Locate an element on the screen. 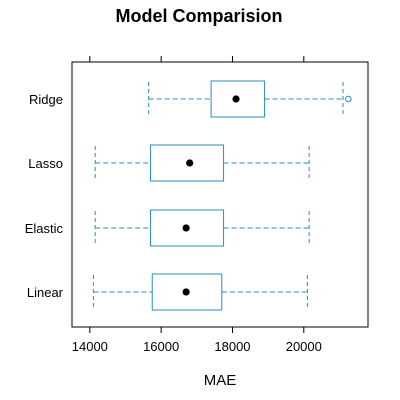 The image size is (400, 400). box-lasso is located at coordinates (202, 163).